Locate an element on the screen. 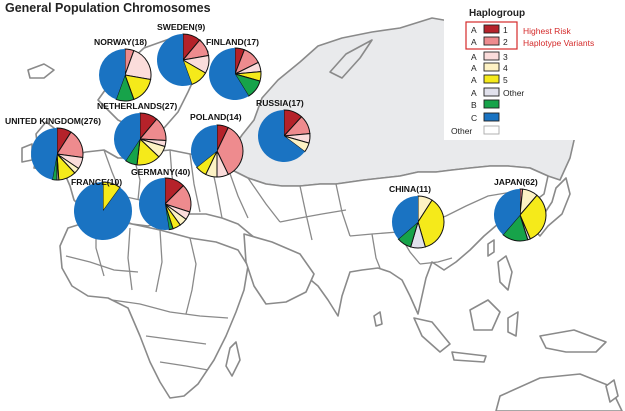 The width and height of the screenshot is (625, 411). legend-title: Haplogroup is located at coordinates (497, 13).